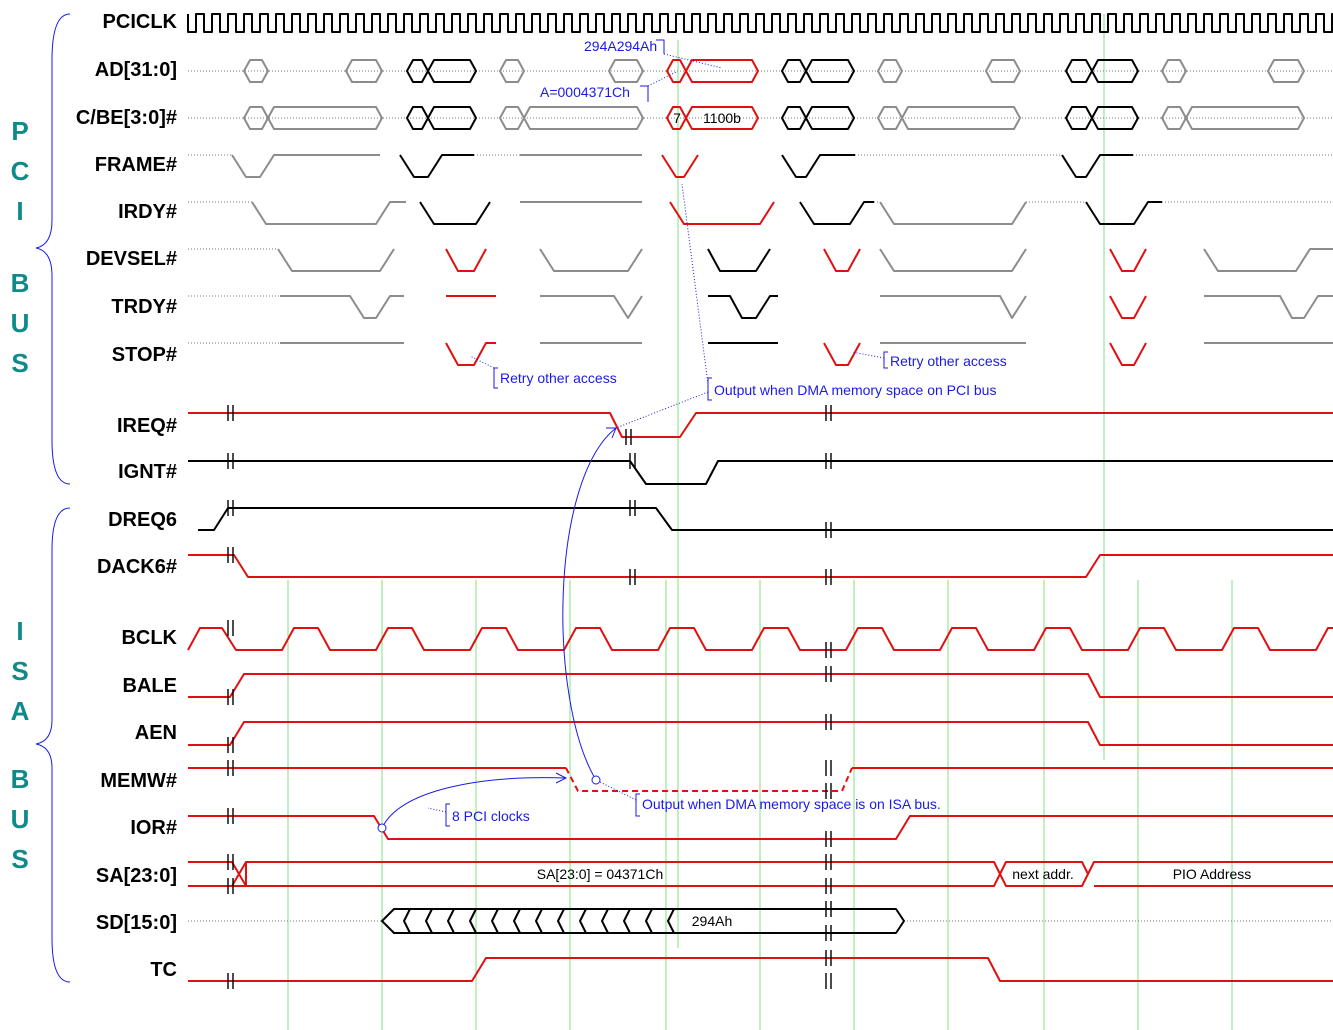 The height and width of the screenshot is (1030, 1333). I want to click on signal-label-stop: STOP#, so click(144, 355).